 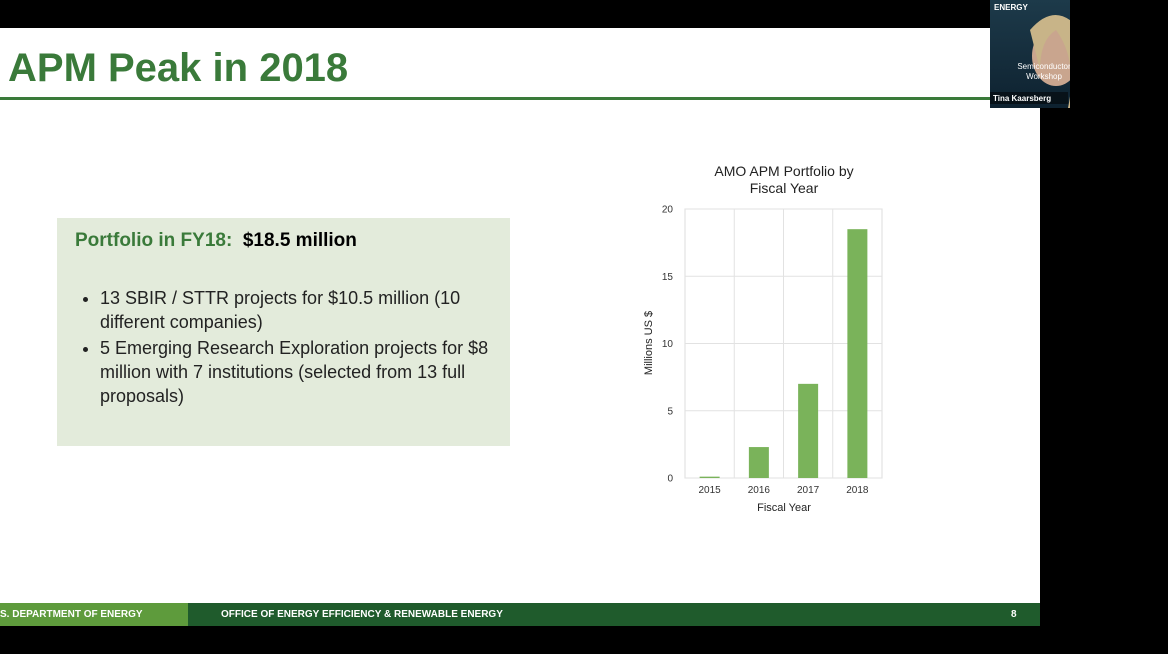 What do you see at coordinates (1022, 98) in the screenshot?
I see `speaker-name: Tina Kaarsberg` at bounding box center [1022, 98].